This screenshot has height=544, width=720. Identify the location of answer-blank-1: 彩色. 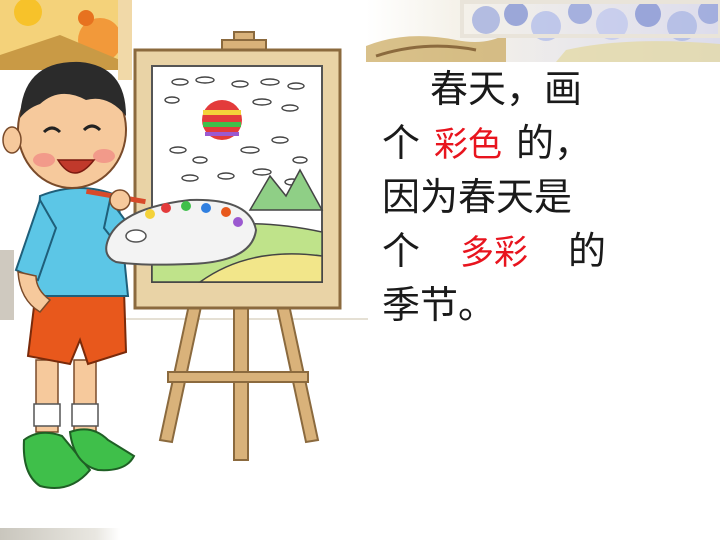
(468, 145).